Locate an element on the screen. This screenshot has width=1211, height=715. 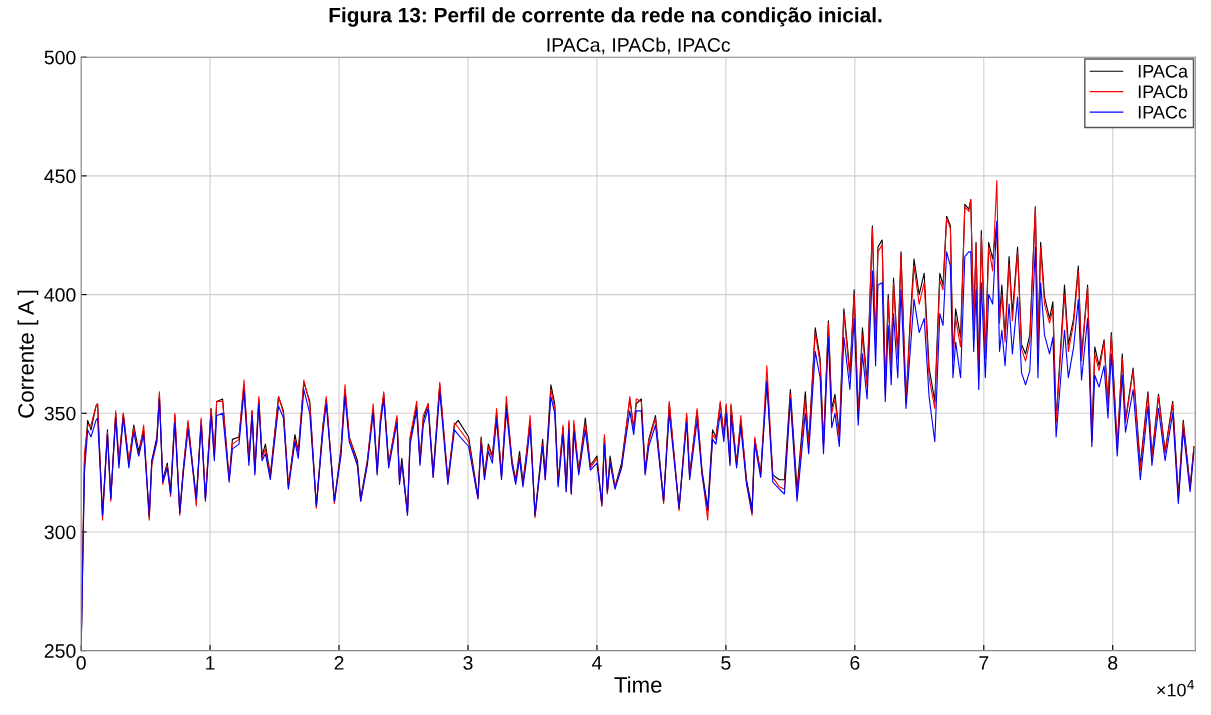
x-tick-label: 4 is located at coordinates (596, 663).